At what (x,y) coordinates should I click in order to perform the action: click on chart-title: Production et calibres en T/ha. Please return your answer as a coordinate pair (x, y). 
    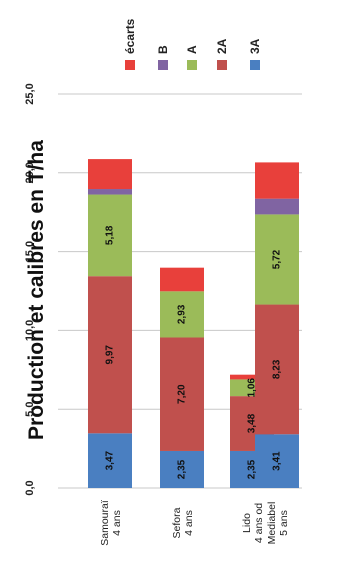
    Looking at the image, I should click on (36, 290).